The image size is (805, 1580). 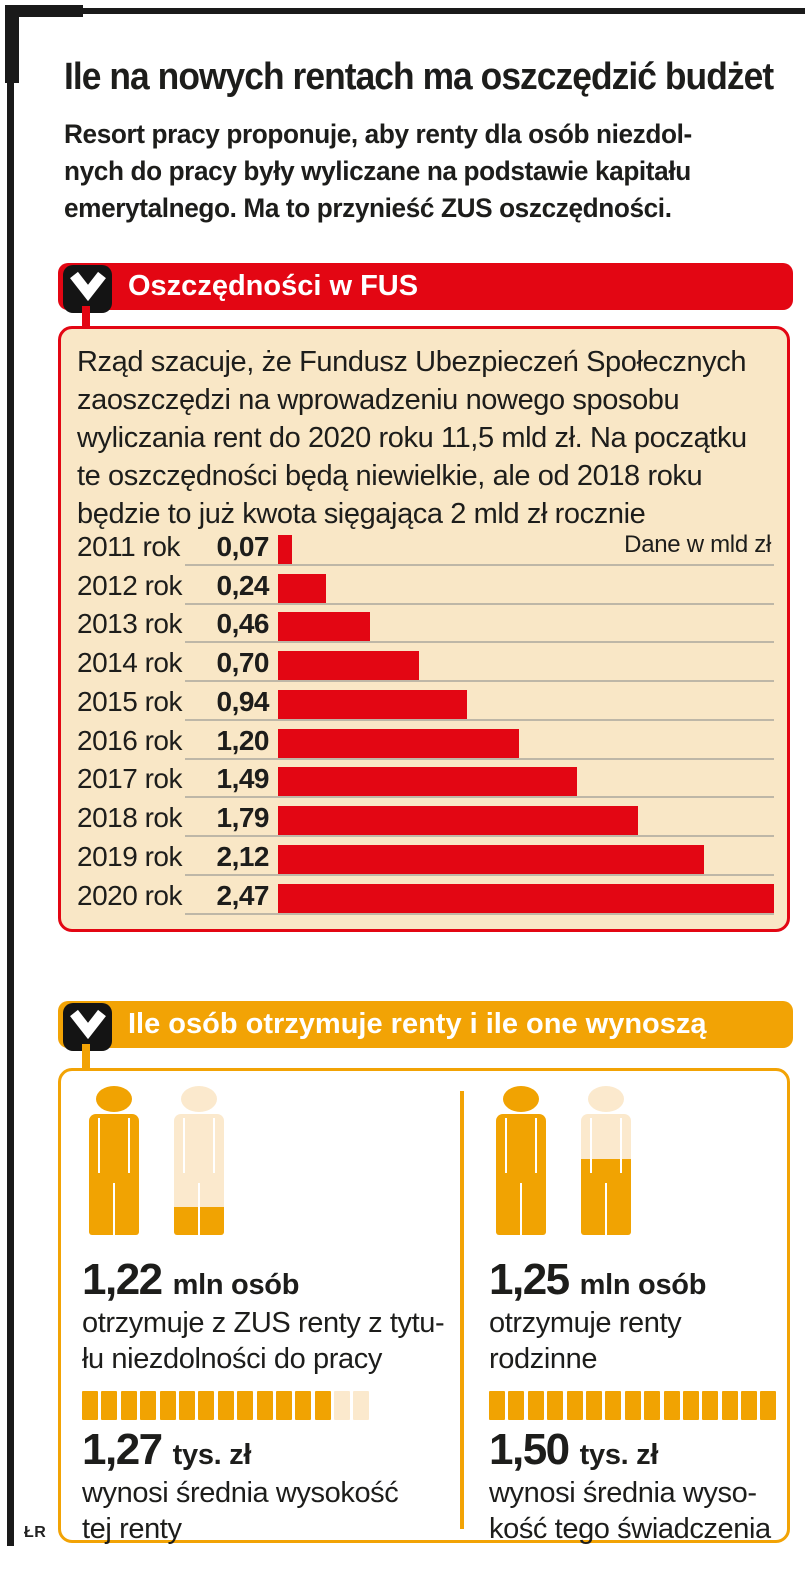 I want to click on count-headline: 1,22 mln osób, so click(x=267, y=1280).